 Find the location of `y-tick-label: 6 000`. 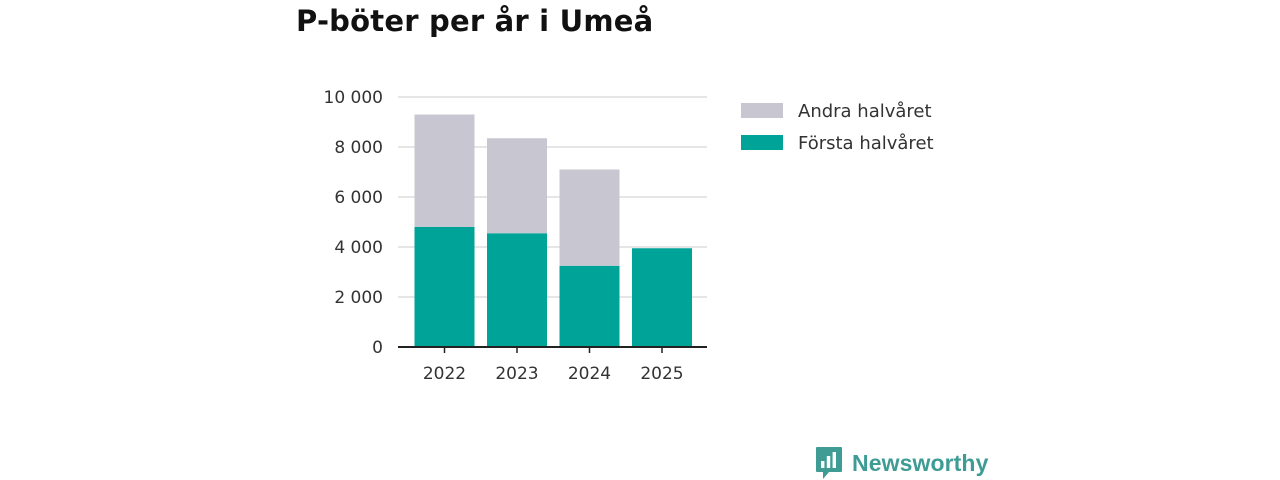

y-tick-label: 6 000 is located at coordinates (358, 198).